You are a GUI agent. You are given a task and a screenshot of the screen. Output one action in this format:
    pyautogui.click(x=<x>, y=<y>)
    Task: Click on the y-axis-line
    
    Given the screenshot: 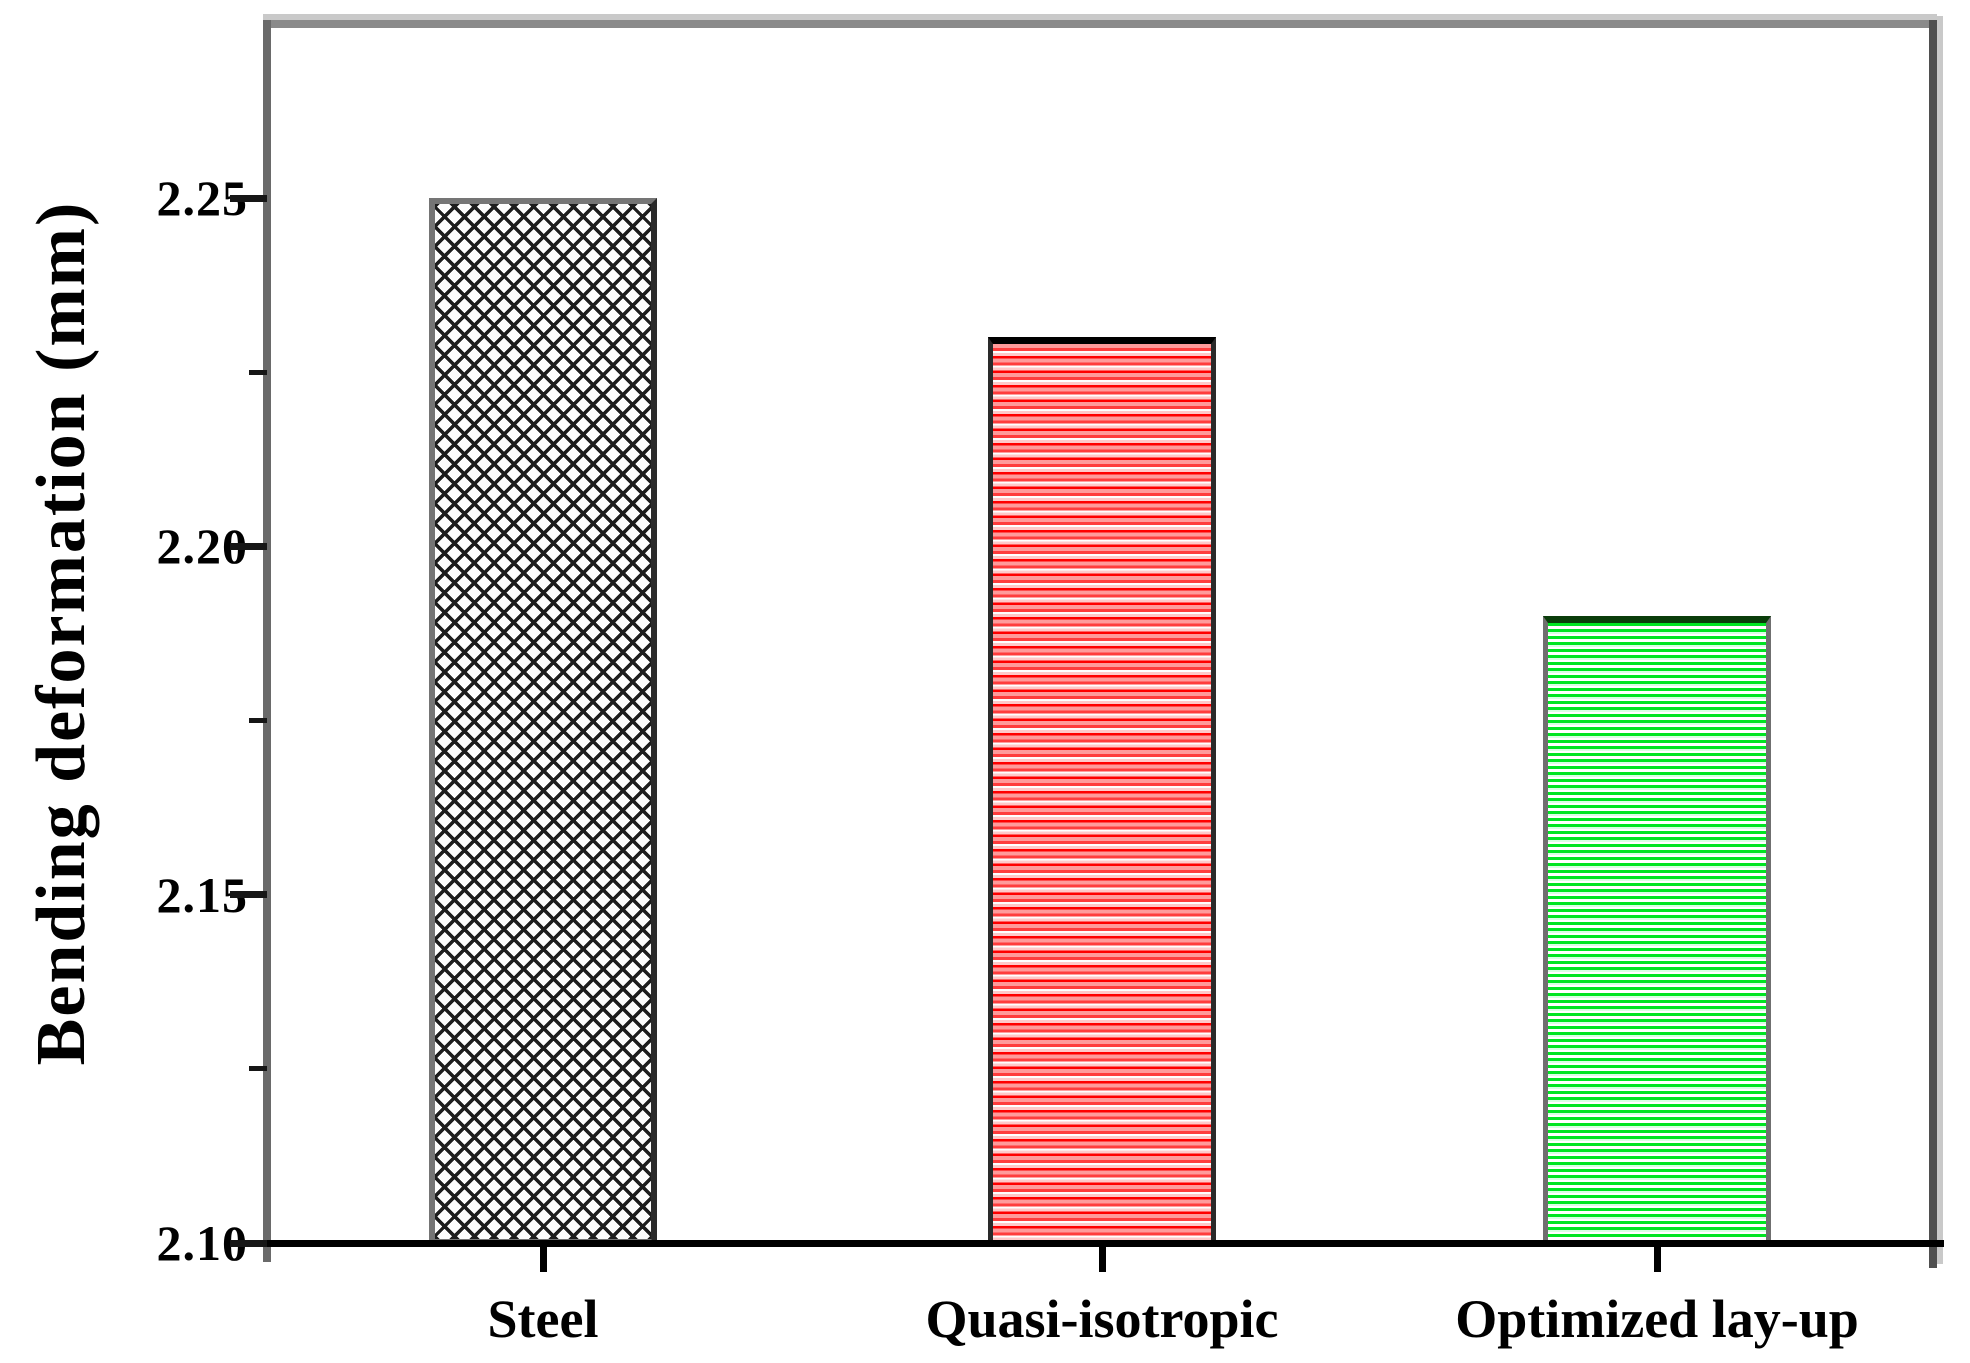 What is the action you would take?
    pyautogui.click(x=267, y=641)
    